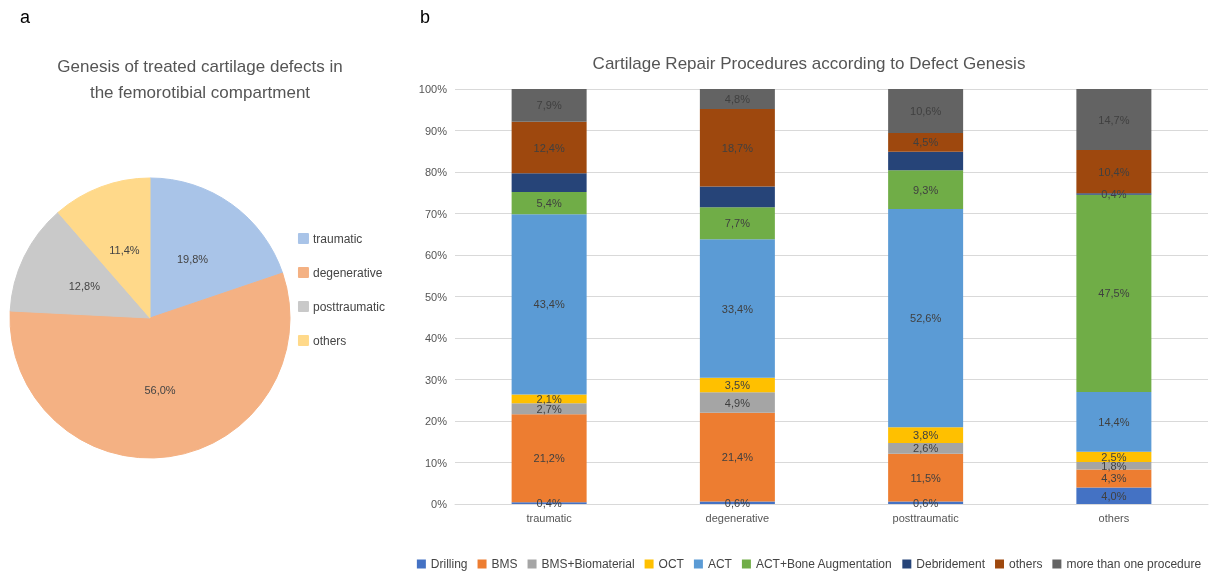 The height and width of the screenshot is (579, 1218). What do you see at coordinates (1114, 171) in the screenshot?
I see `data-label: 10,4%` at bounding box center [1114, 171].